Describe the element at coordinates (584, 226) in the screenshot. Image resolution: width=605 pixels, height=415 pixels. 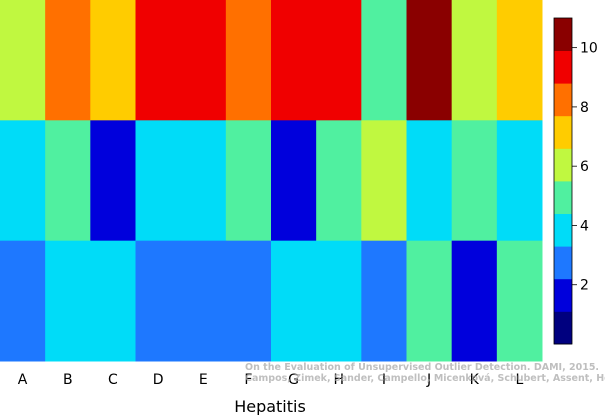
I see `colorbar-tick-label: 4` at that location.